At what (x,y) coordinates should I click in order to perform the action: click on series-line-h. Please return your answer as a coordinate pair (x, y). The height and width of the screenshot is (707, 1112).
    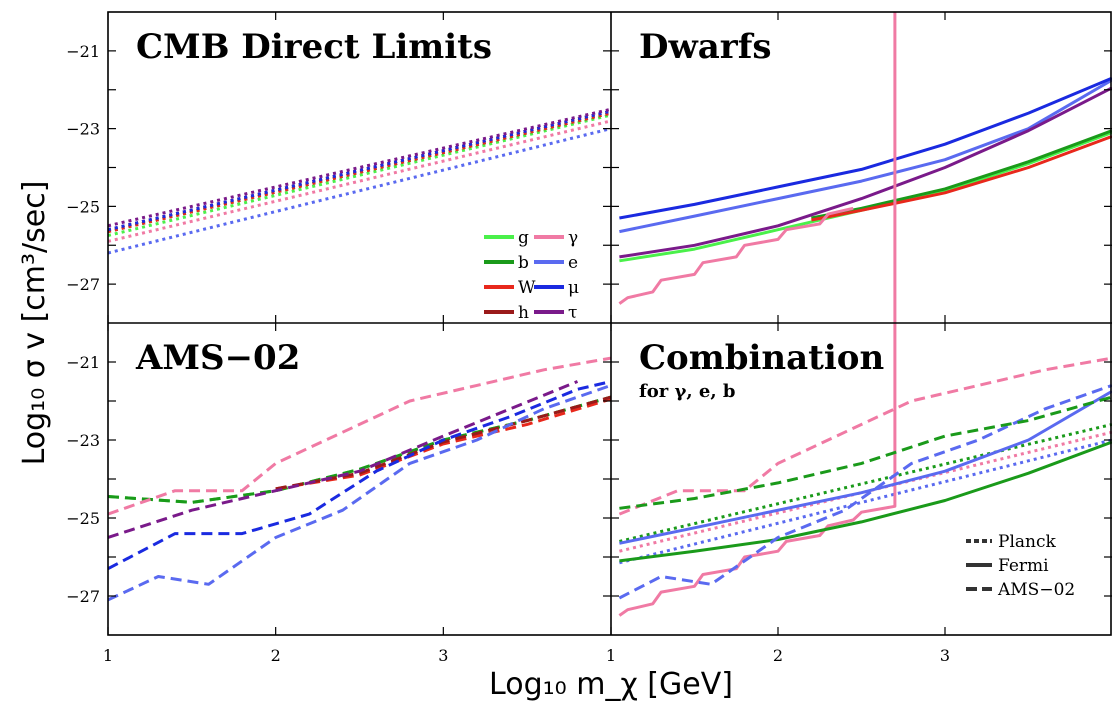
    Looking at the image, I should click on (443, 443).